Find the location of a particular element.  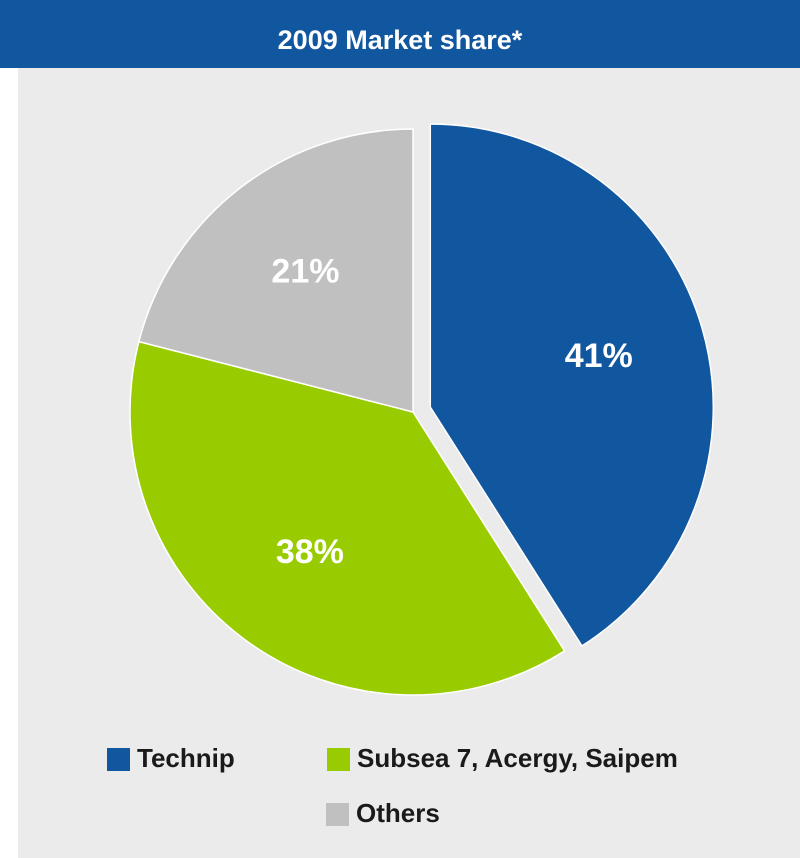

pie-slice is located at coordinates (275, 270).